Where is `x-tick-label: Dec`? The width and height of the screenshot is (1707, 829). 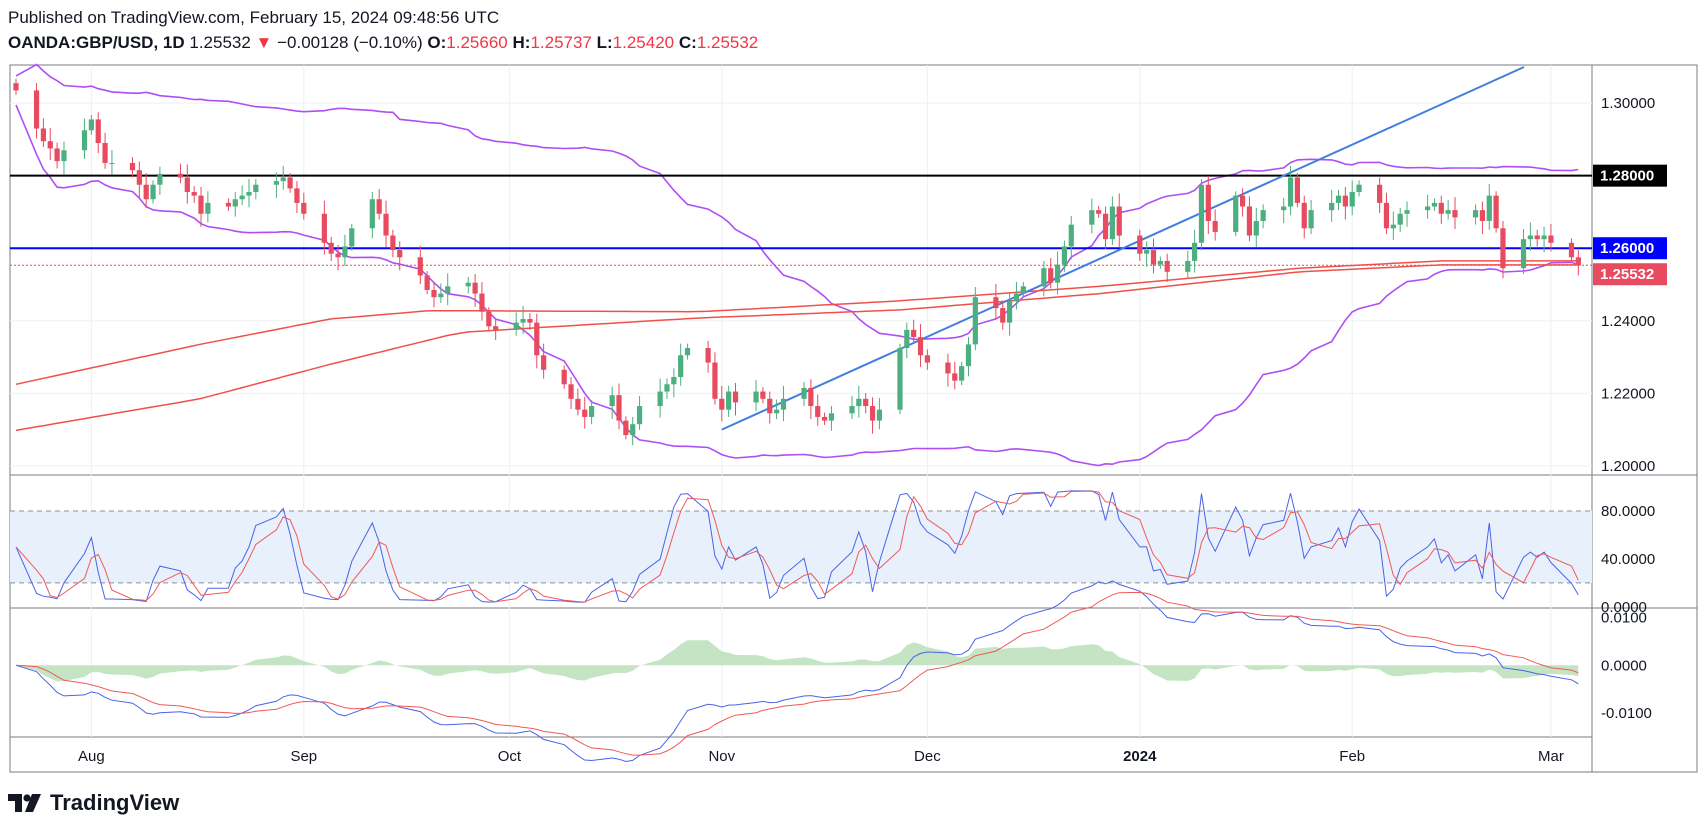
x-tick-label: Dec is located at coordinates (927, 756).